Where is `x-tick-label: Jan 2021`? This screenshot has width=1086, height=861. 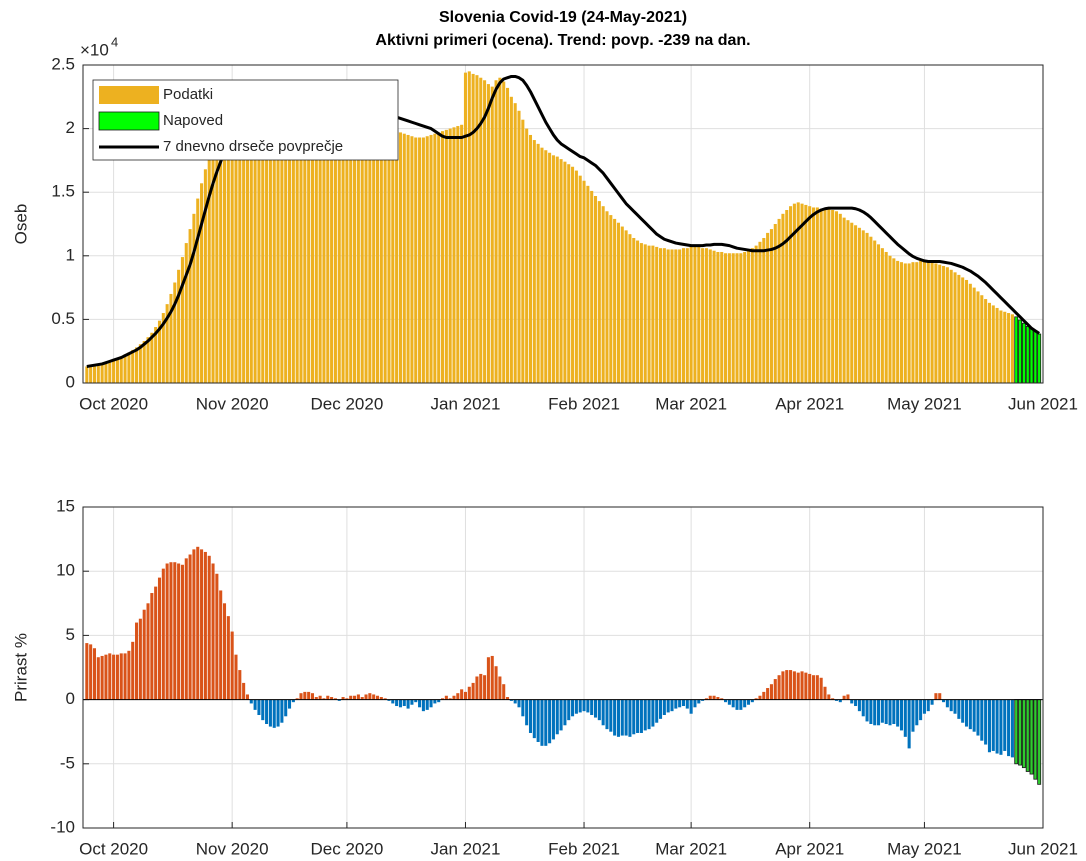
x-tick-label: Jan 2021 is located at coordinates (465, 848).